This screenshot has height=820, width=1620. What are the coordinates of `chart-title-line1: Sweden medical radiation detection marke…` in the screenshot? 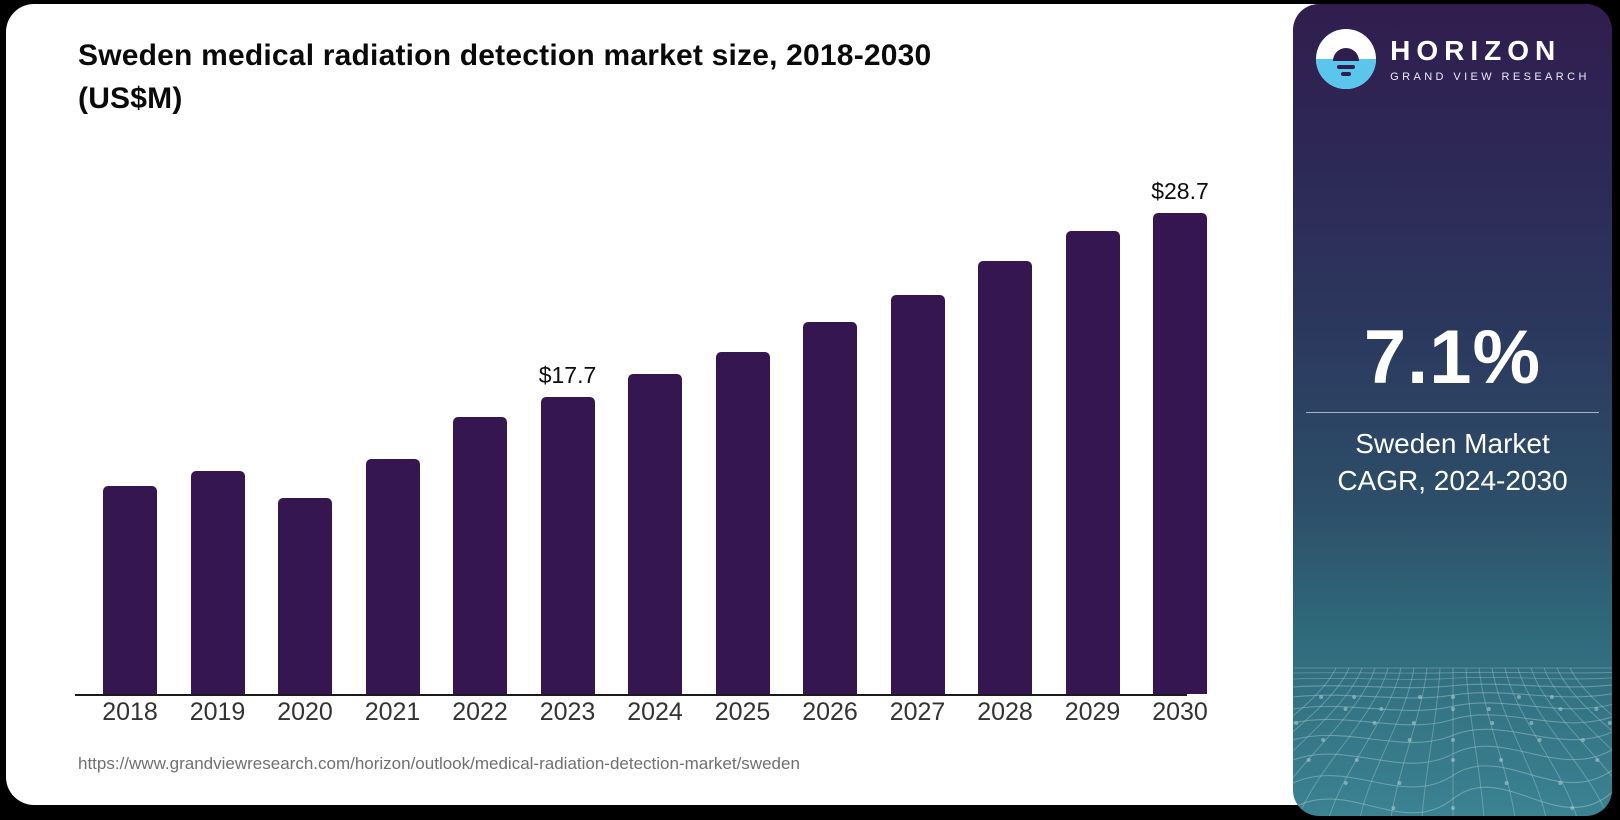 It's located at (505, 55).